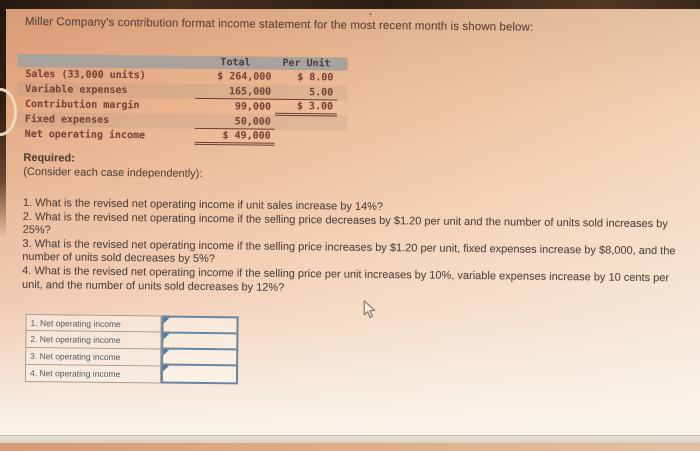 The image size is (700, 451). What do you see at coordinates (350, 4) in the screenshot?
I see `photo-top-edge` at bounding box center [350, 4].